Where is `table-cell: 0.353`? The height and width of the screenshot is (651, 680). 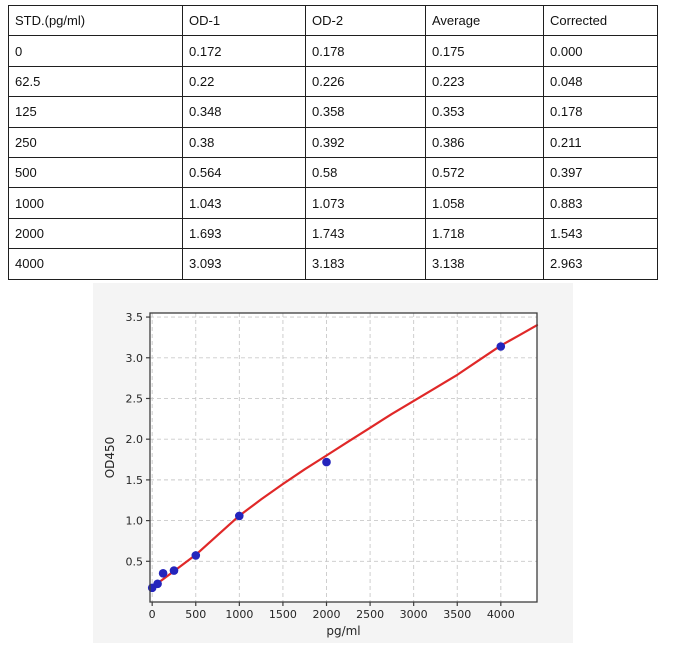 table-cell: 0.353 is located at coordinates (484, 112).